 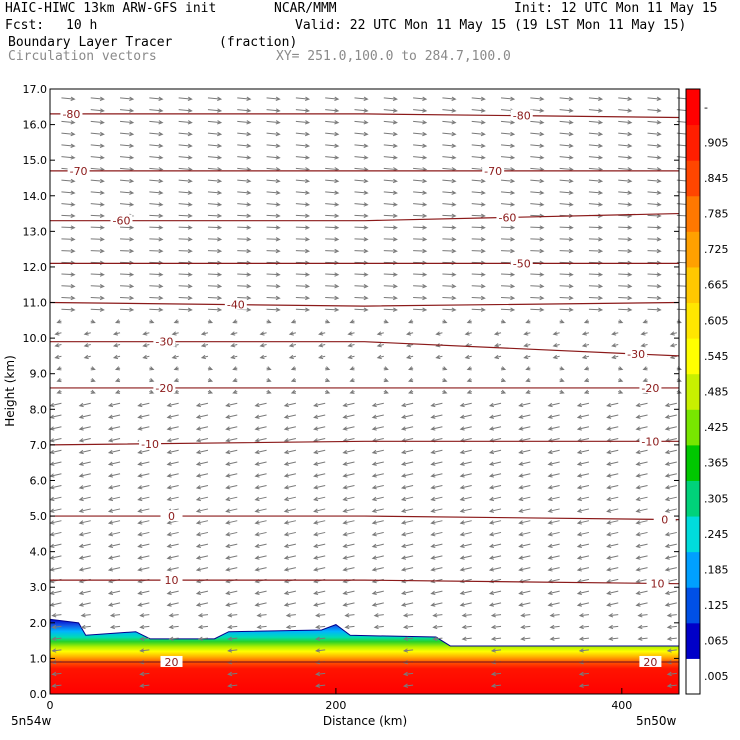 I want to click on colorbar-label: .365, so click(x=716, y=463).